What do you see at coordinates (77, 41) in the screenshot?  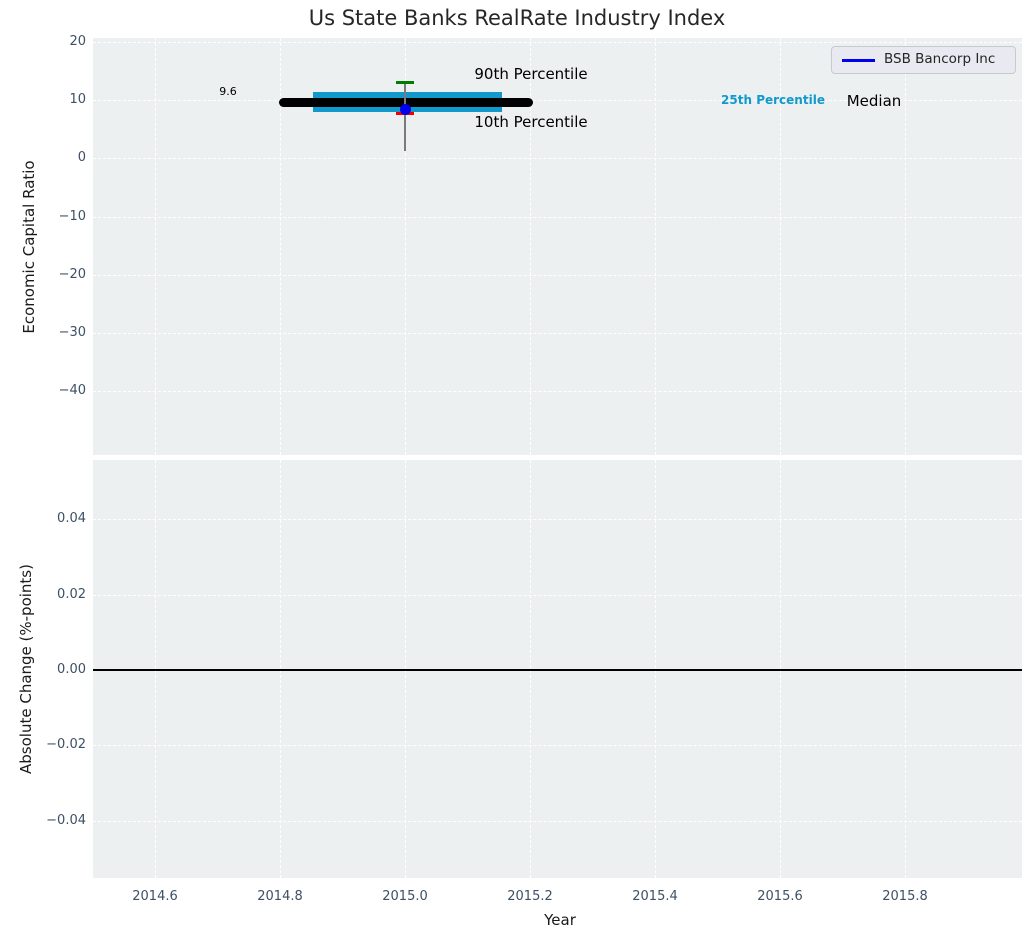 I see `y-tick-label: 20` at bounding box center [77, 41].